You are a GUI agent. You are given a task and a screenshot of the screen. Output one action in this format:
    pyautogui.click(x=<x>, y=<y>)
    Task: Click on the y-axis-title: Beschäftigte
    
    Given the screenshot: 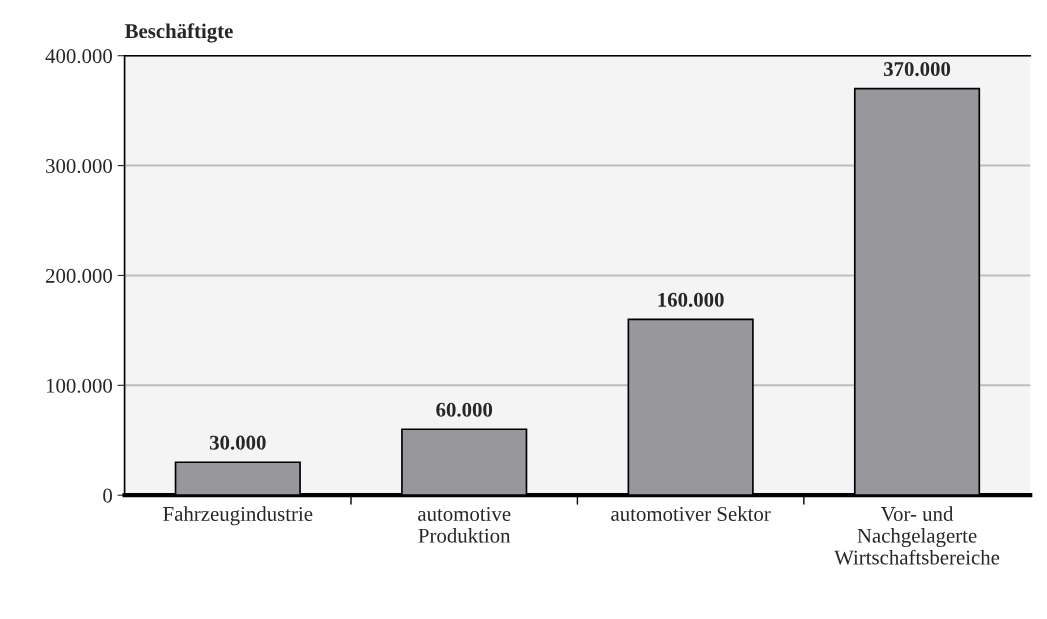 What is the action you would take?
    pyautogui.click(x=178, y=33)
    